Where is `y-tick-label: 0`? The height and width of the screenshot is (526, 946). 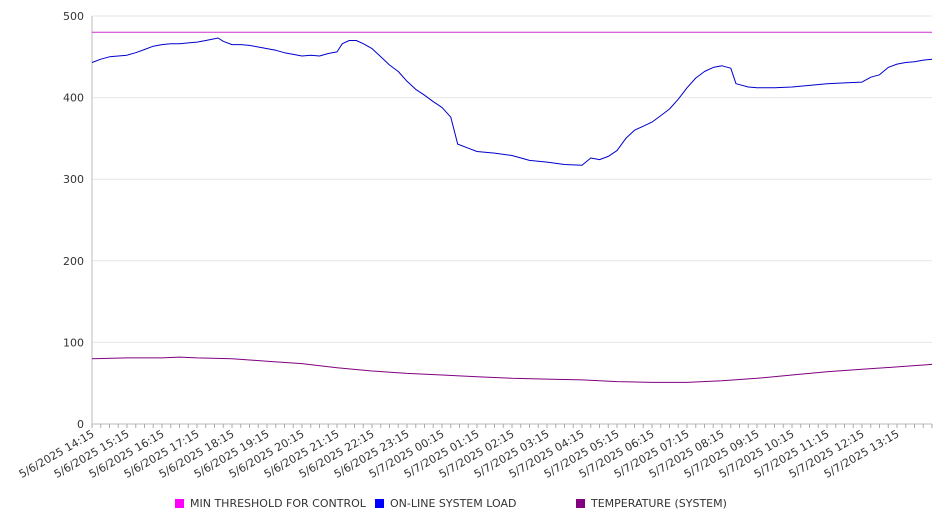 y-tick-label: 0 is located at coordinates (80, 424).